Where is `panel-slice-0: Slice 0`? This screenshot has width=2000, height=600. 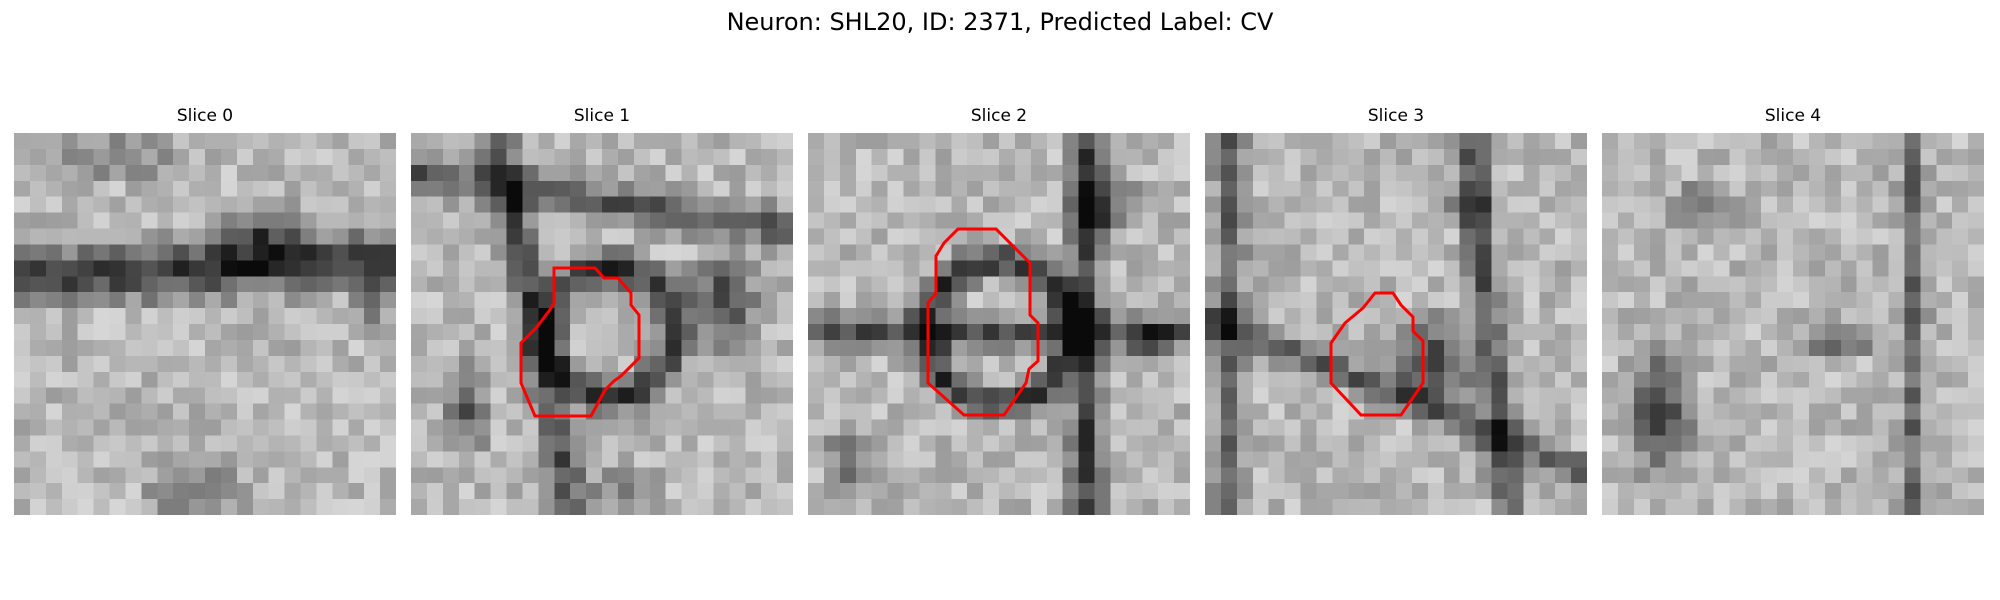 panel-slice-0: Slice 0 is located at coordinates (205, 309).